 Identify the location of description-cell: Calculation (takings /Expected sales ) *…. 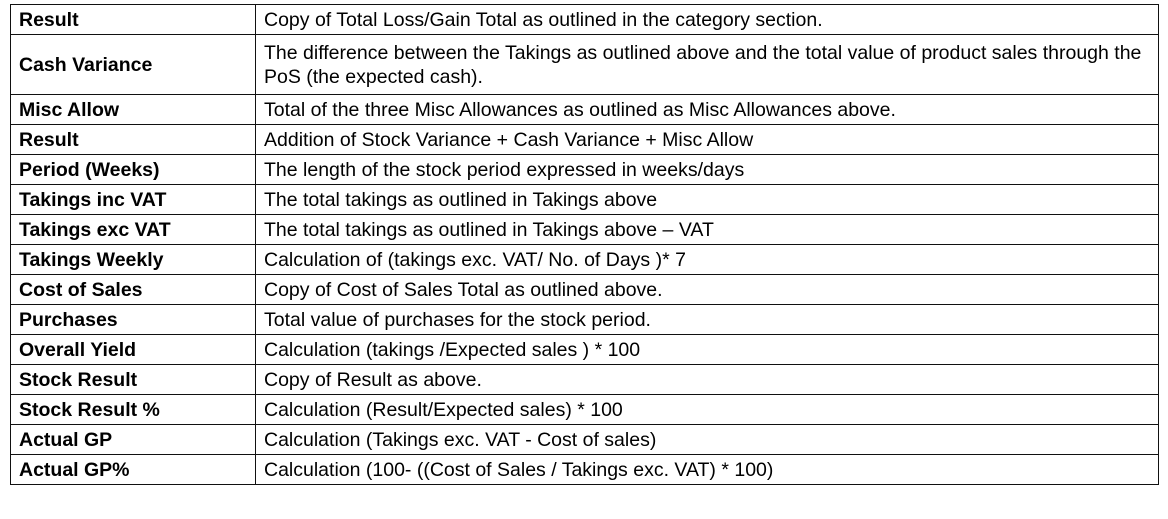
(707, 349).